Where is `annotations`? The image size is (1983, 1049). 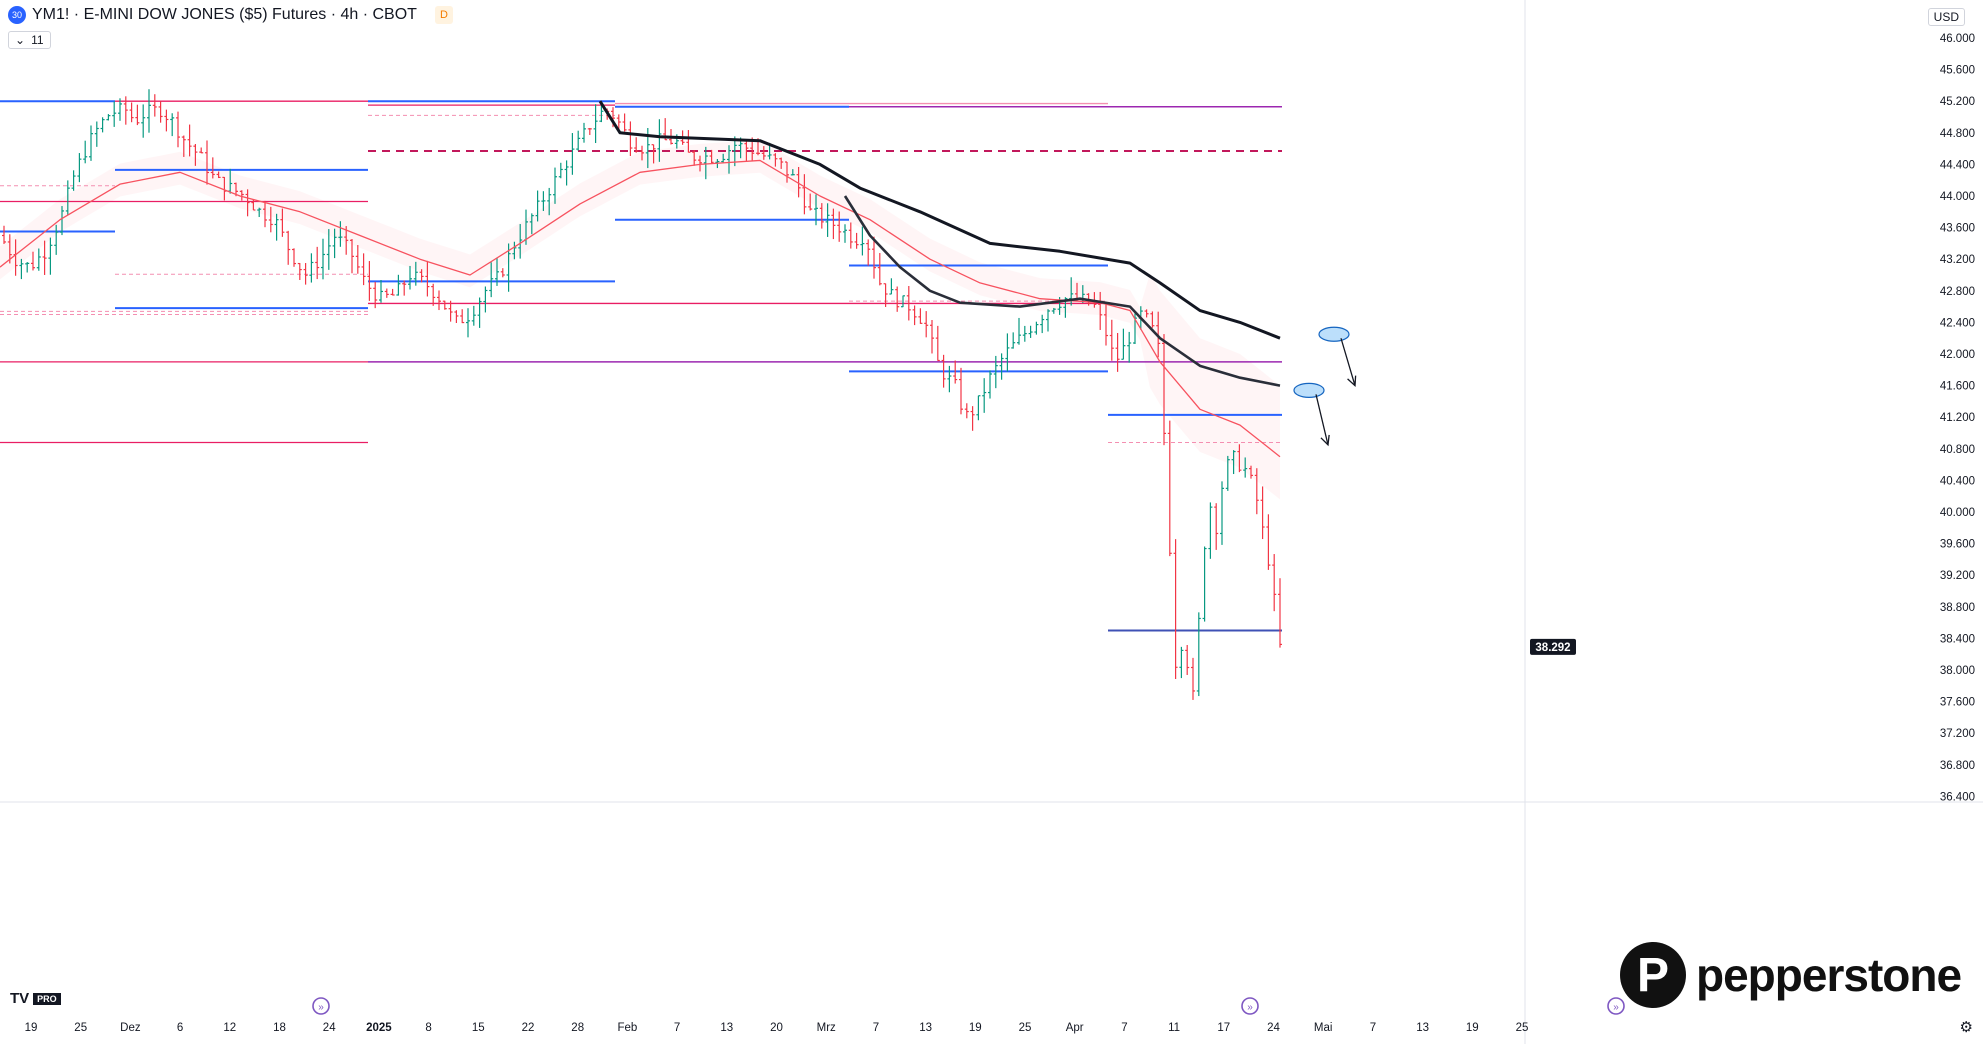 annotations is located at coordinates (1325, 386).